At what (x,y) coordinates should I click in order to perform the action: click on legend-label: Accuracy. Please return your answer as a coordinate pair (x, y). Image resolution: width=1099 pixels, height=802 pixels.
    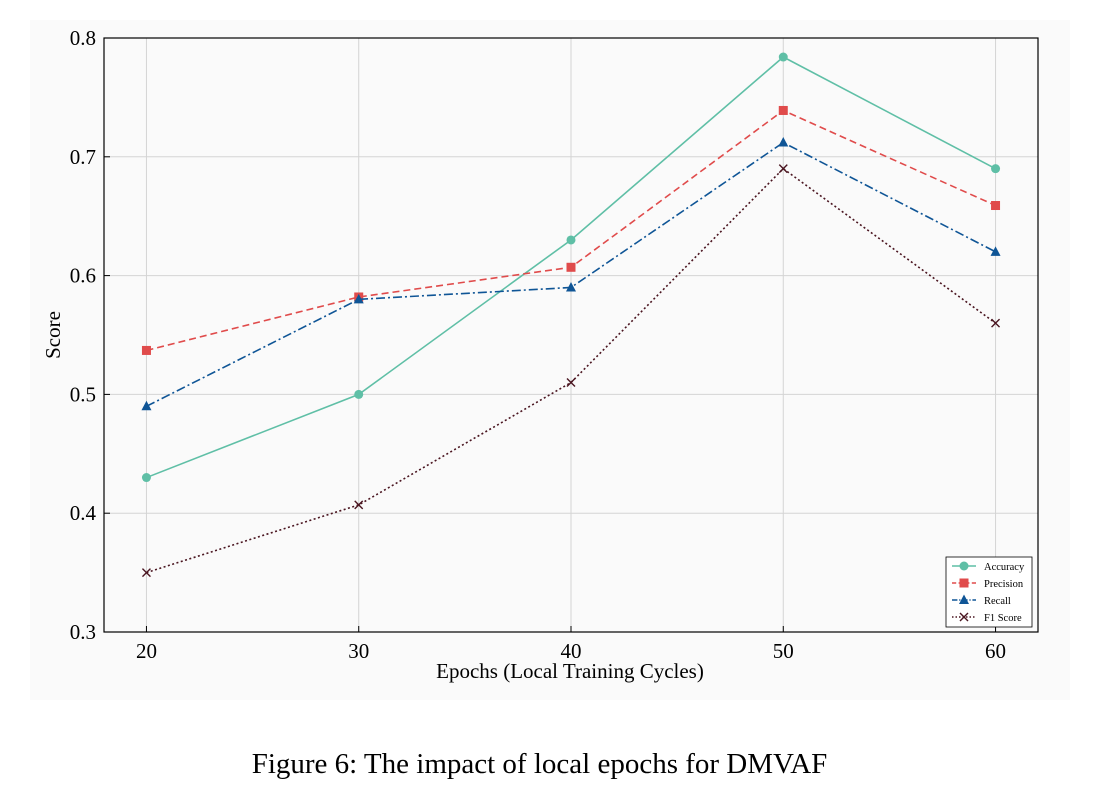
    Looking at the image, I should click on (1004, 567).